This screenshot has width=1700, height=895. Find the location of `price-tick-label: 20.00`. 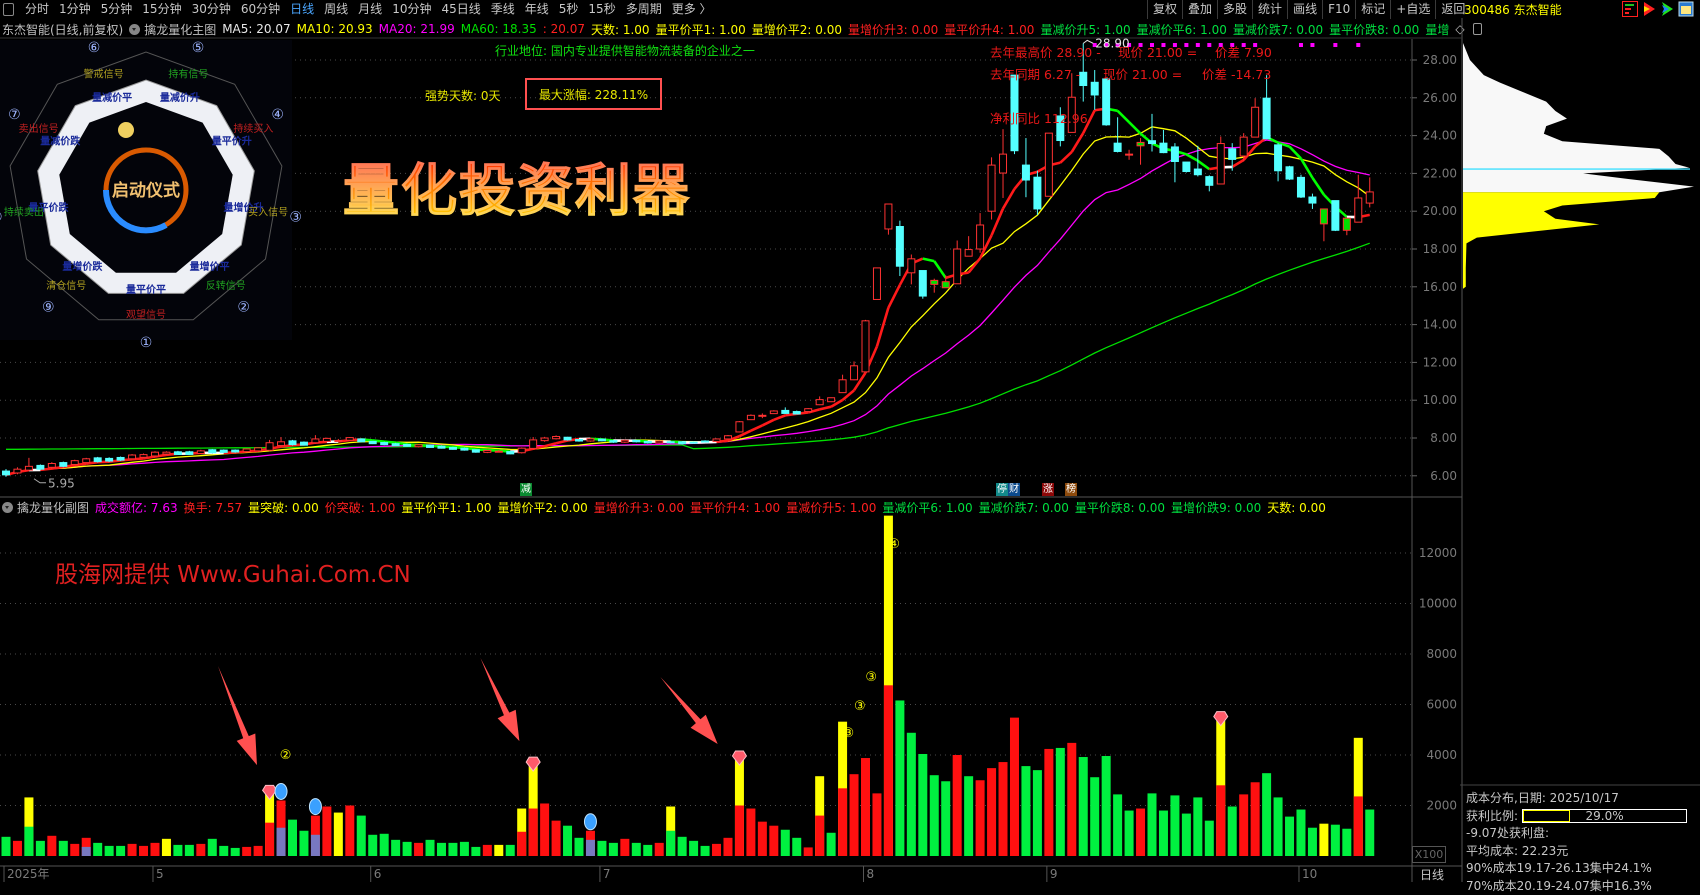

price-tick-label: 20.00 is located at coordinates (1440, 211).